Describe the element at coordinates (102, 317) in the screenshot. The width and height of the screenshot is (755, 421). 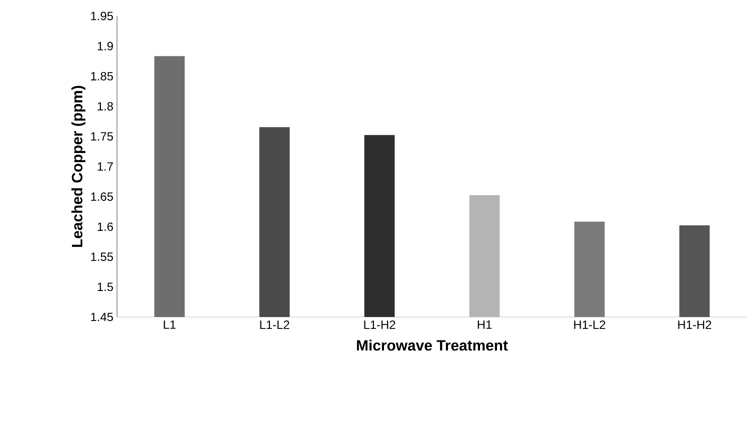
I see `y-tick-label: 1.45` at that location.